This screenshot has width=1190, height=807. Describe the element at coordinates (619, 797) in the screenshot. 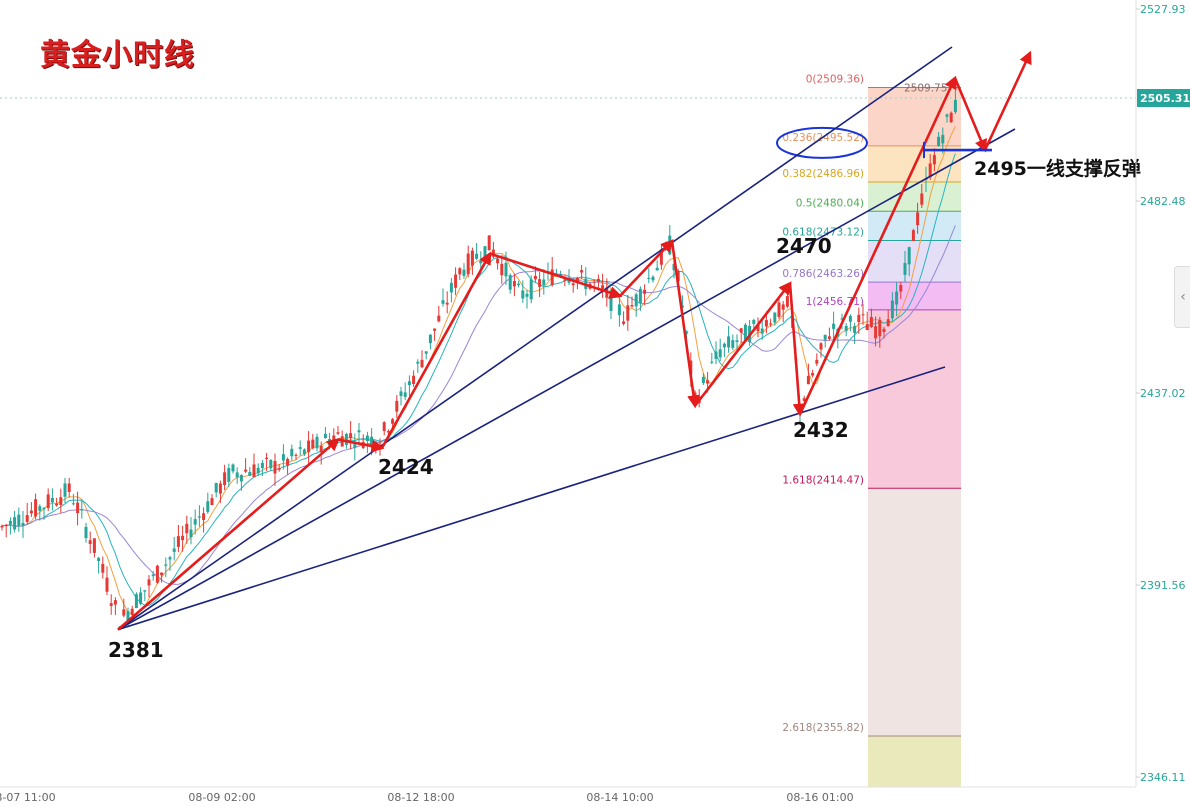

I see `time-tick-label: 08-14 10:00` at that location.